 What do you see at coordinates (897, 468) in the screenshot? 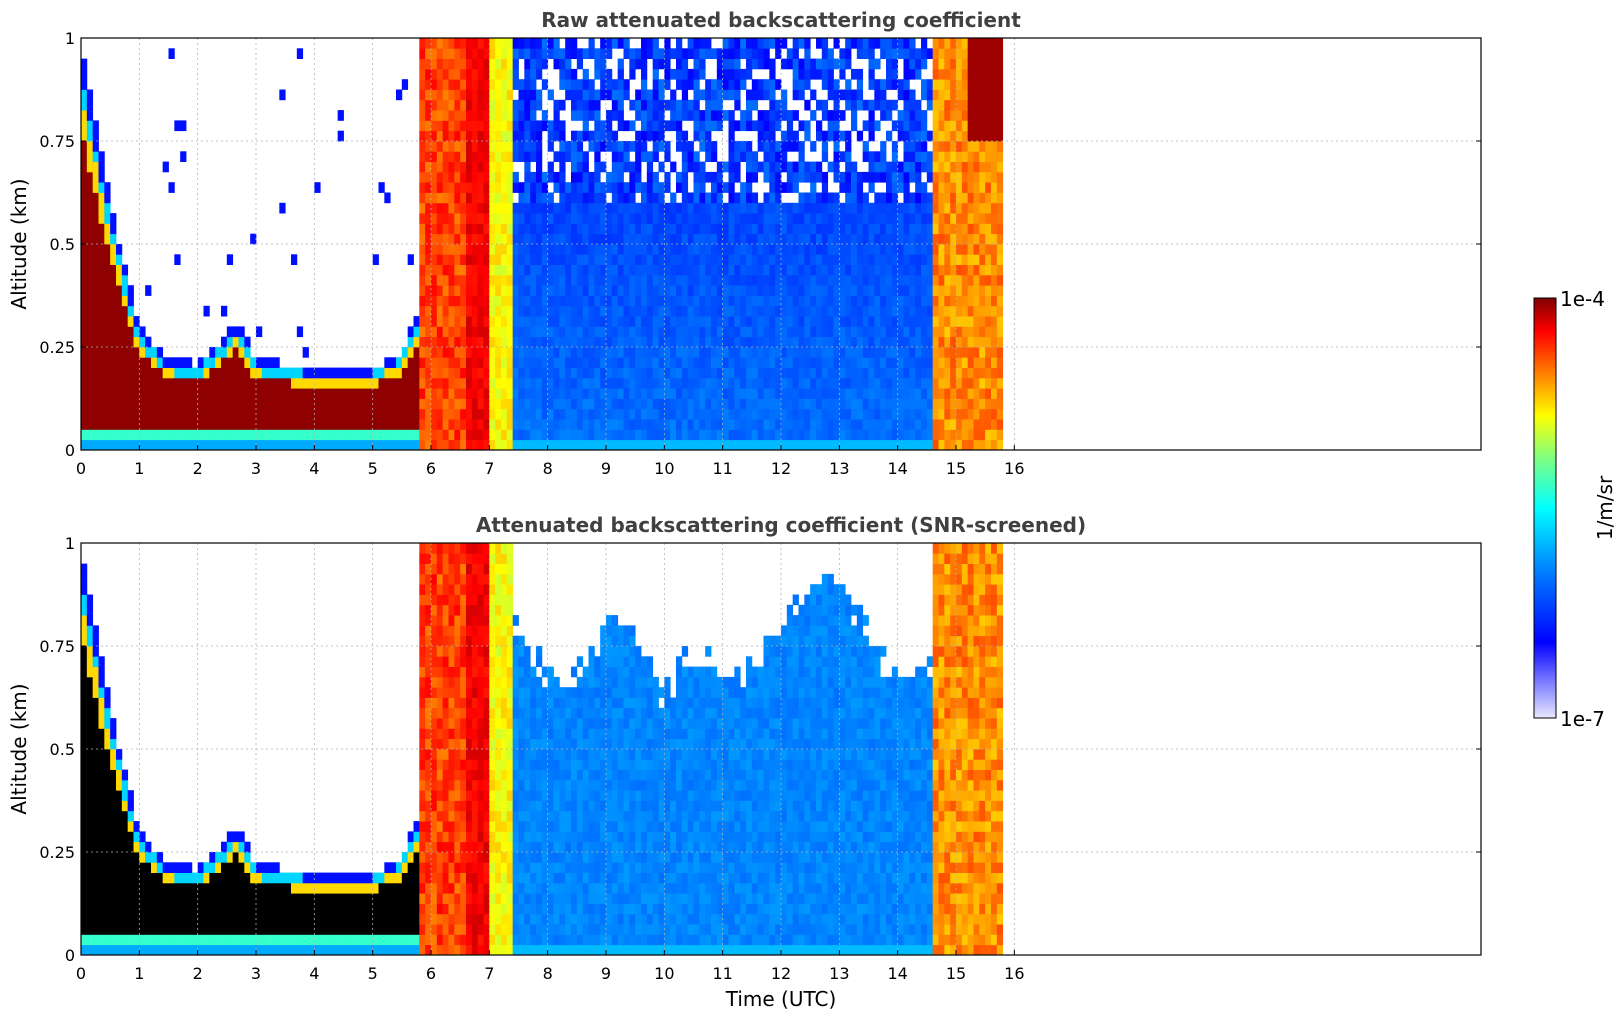
I see `x-tick-label: 14` at bounding box center [897, 468].